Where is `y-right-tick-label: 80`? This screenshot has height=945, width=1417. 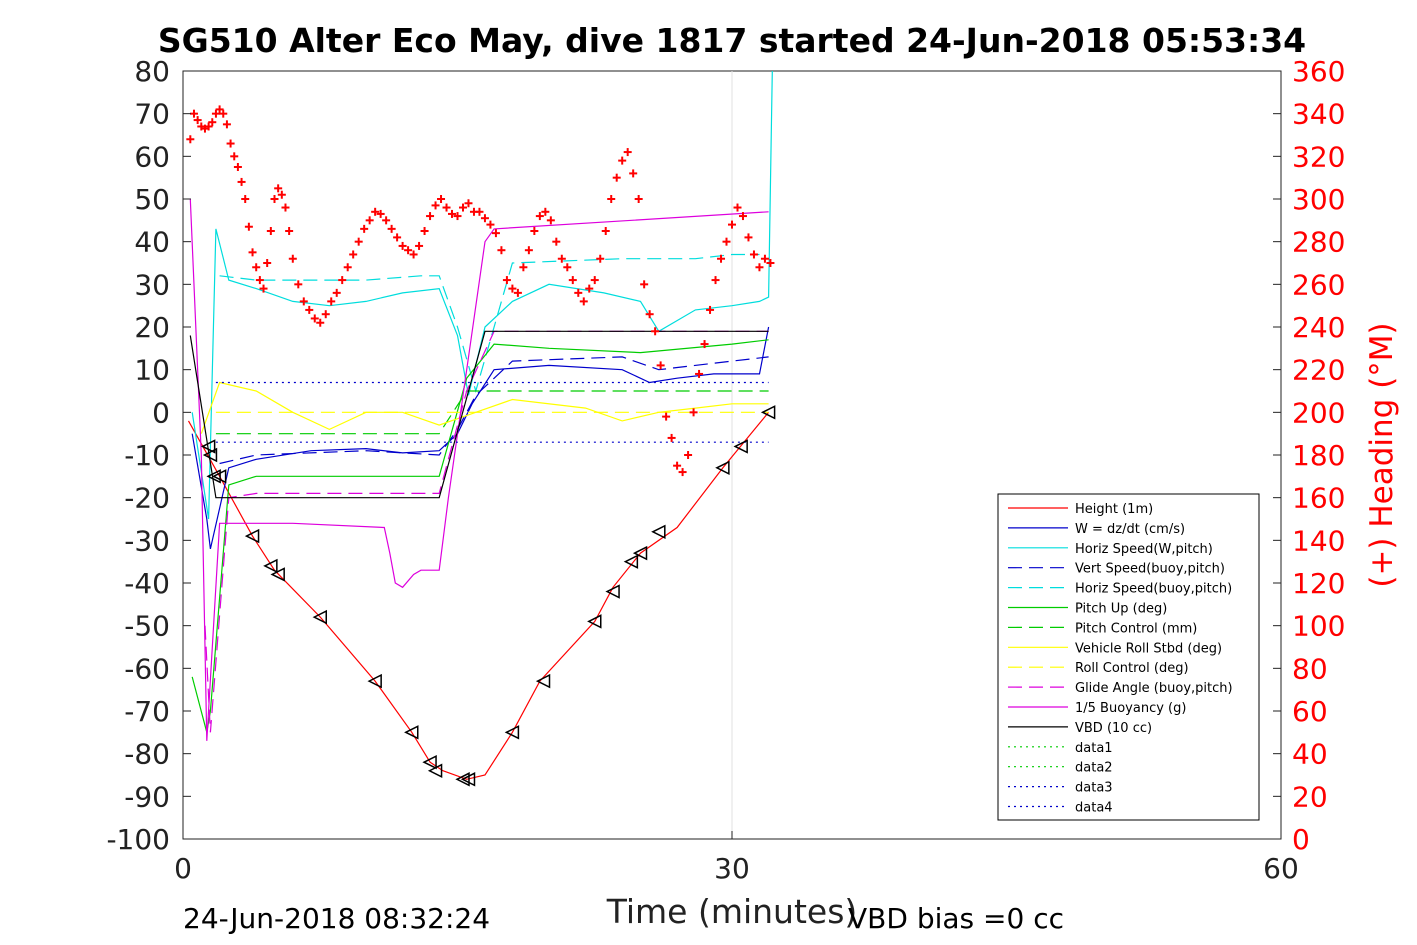
y-right-tick-label: 80 is located at coordinates (1310, 668).